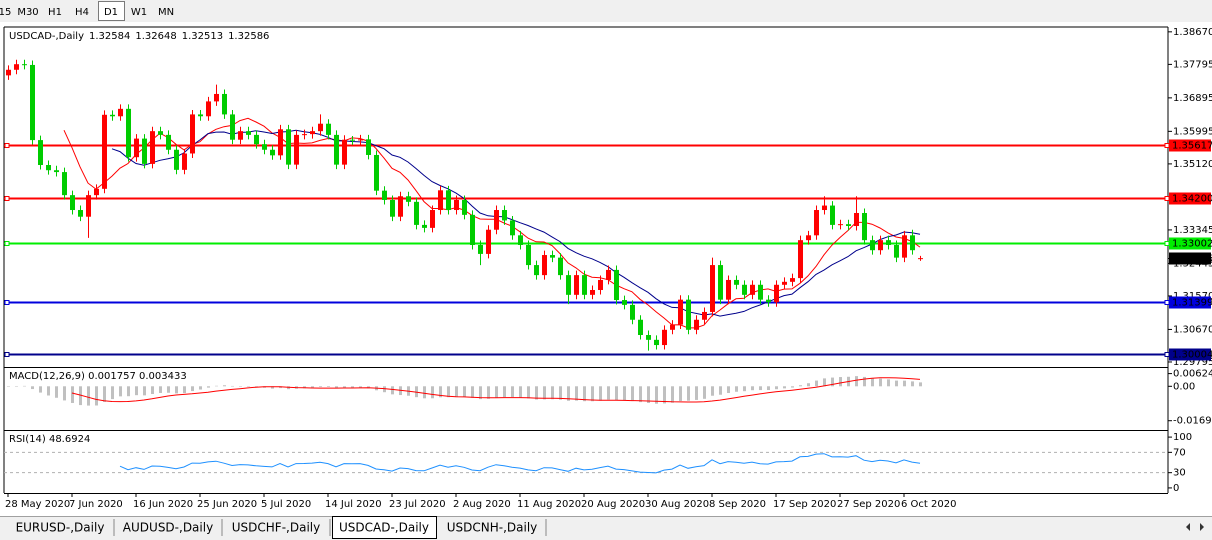  What do you see at coordinates (1188, 527) in the screenshot?
I see `scroll-left` at bounding box center [1188, 527].